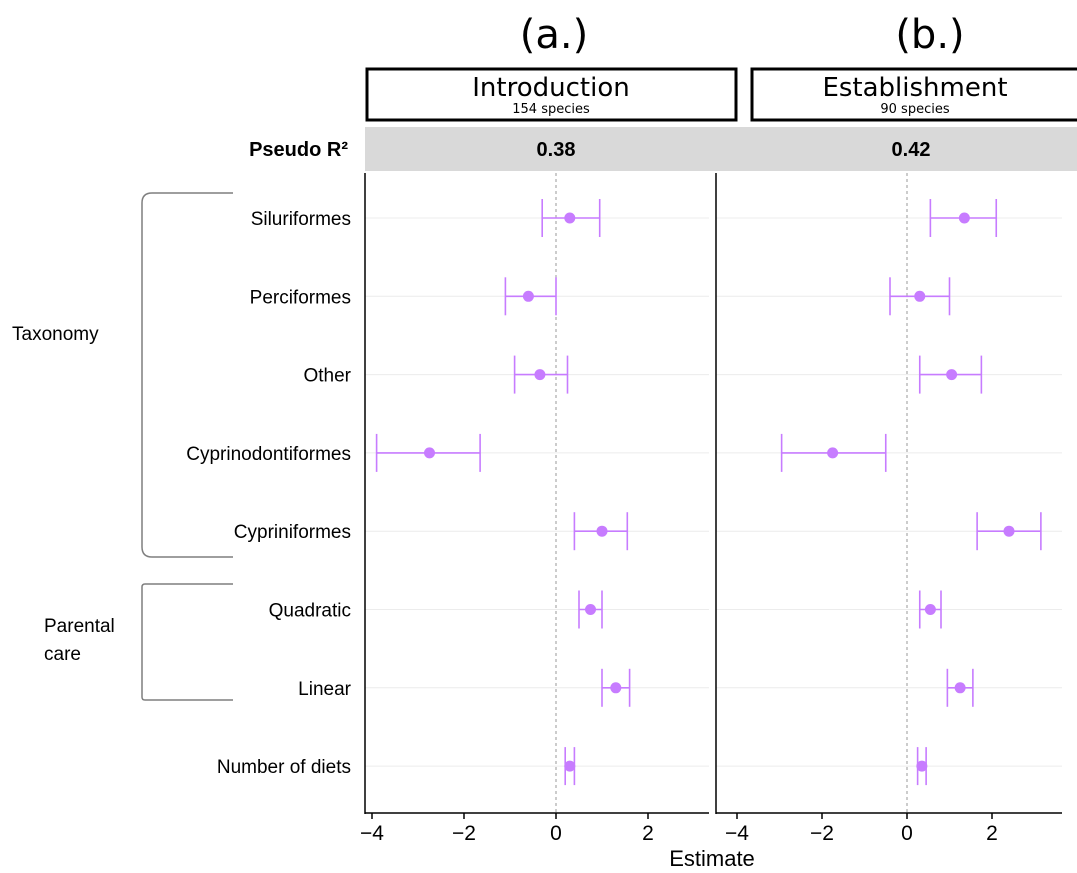 Image resolution: width=1077 pixels, height=873 pixels. What do you see at coordinates (554, 35) in the screenshot?
I see `panel-letter-a: (a.)` at bounding box center [554, 35].